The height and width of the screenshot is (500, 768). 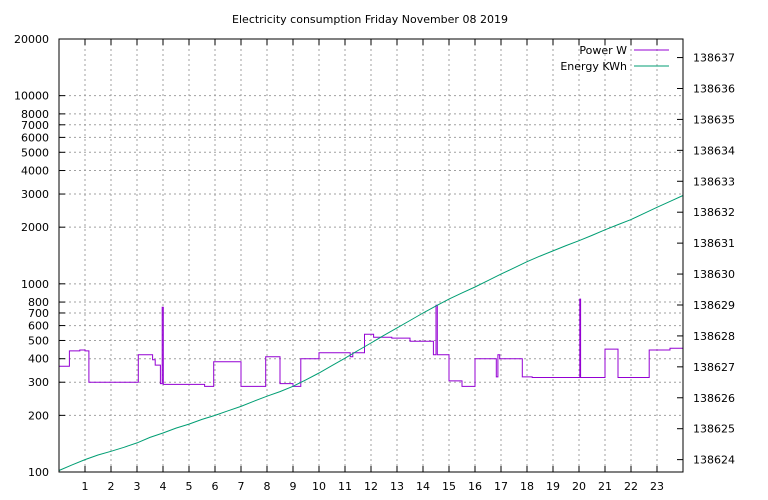 What do you see at coordinates (714, 88) in the screenshot?
I see `y-right-tick-label: 138636` at bounding box center [714, 88].